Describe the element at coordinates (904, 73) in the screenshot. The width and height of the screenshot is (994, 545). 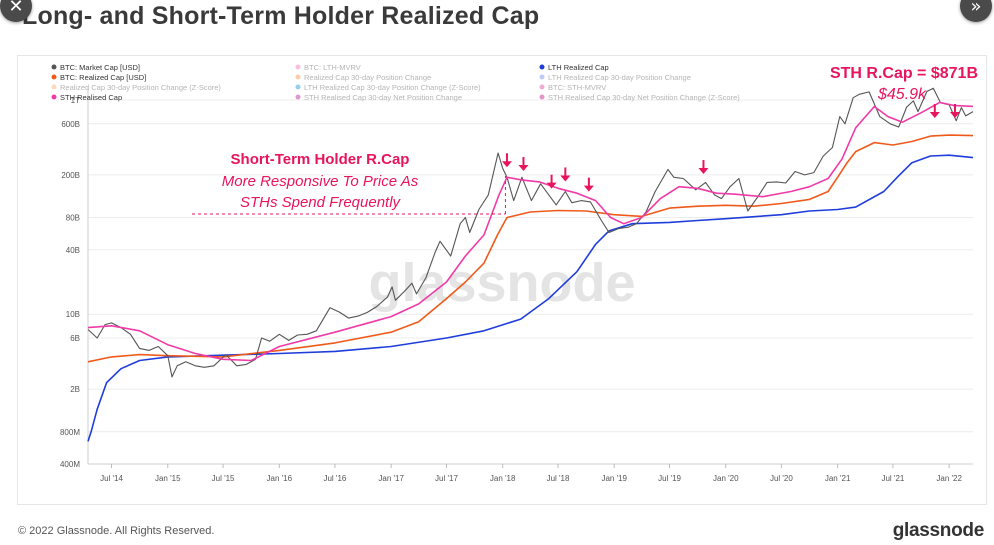
I see `sth-rcap-value: STH R.Cap = $871B` at that location.